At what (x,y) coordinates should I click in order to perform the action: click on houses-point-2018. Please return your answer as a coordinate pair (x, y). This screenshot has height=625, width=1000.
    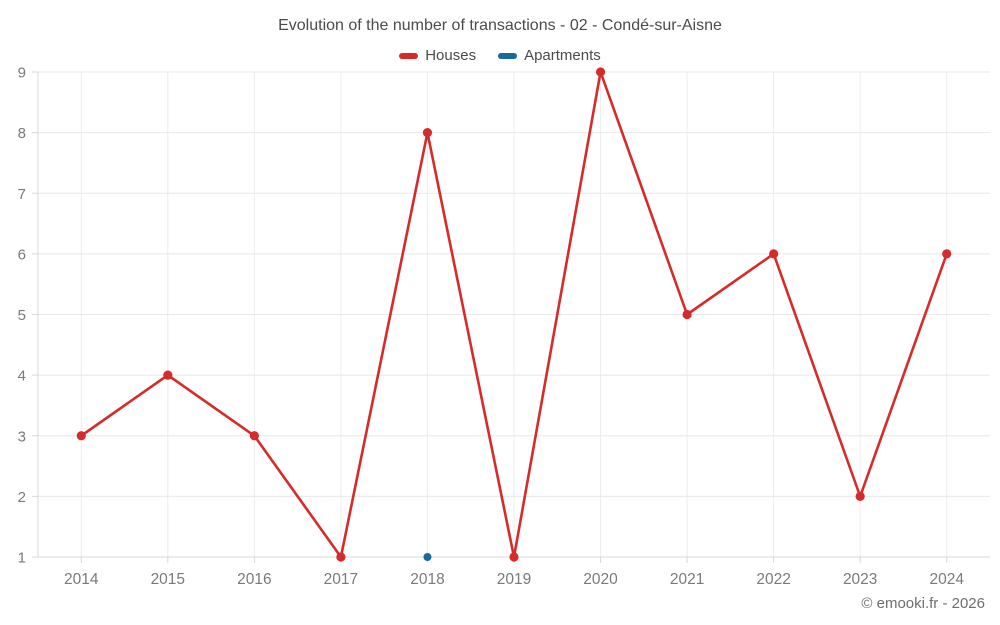
    Looking at the image, I should click on (427, 133).